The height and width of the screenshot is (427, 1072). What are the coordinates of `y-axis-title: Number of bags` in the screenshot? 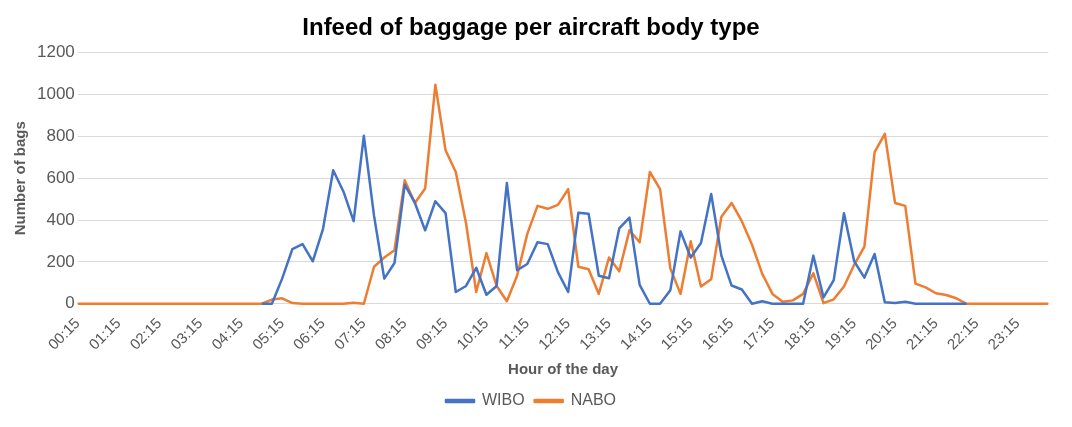 It's located at (20, 178).